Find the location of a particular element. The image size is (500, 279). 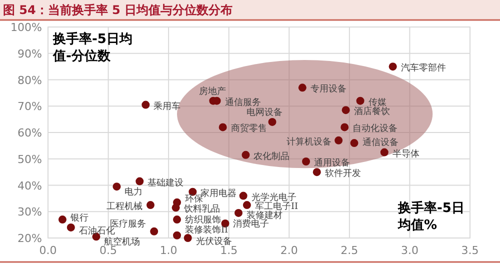

data-label: 电力 is located at coordinates (133, 192).